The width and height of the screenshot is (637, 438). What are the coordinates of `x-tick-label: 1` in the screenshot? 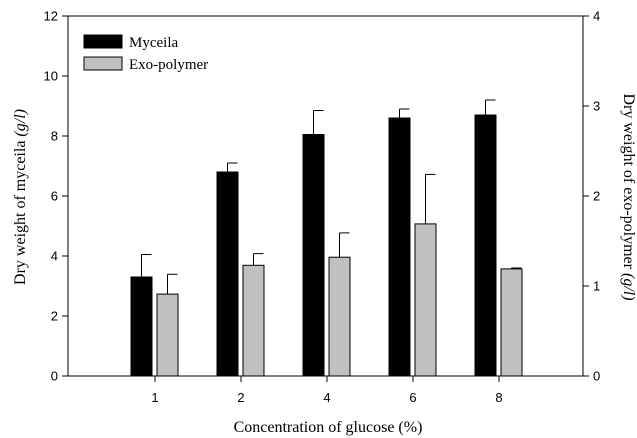 It's located at (154, 397).